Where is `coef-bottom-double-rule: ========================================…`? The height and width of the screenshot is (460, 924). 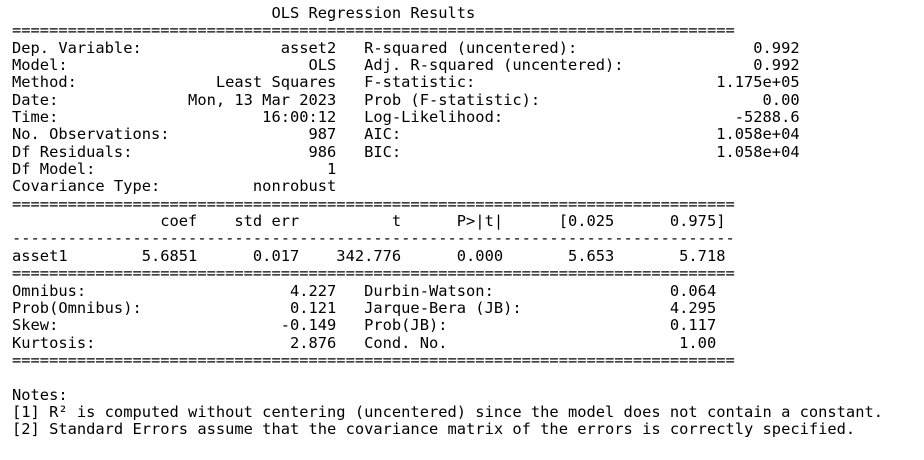 coef-bottom-double-rule: ========================================… is located at coordinates (373, 273).